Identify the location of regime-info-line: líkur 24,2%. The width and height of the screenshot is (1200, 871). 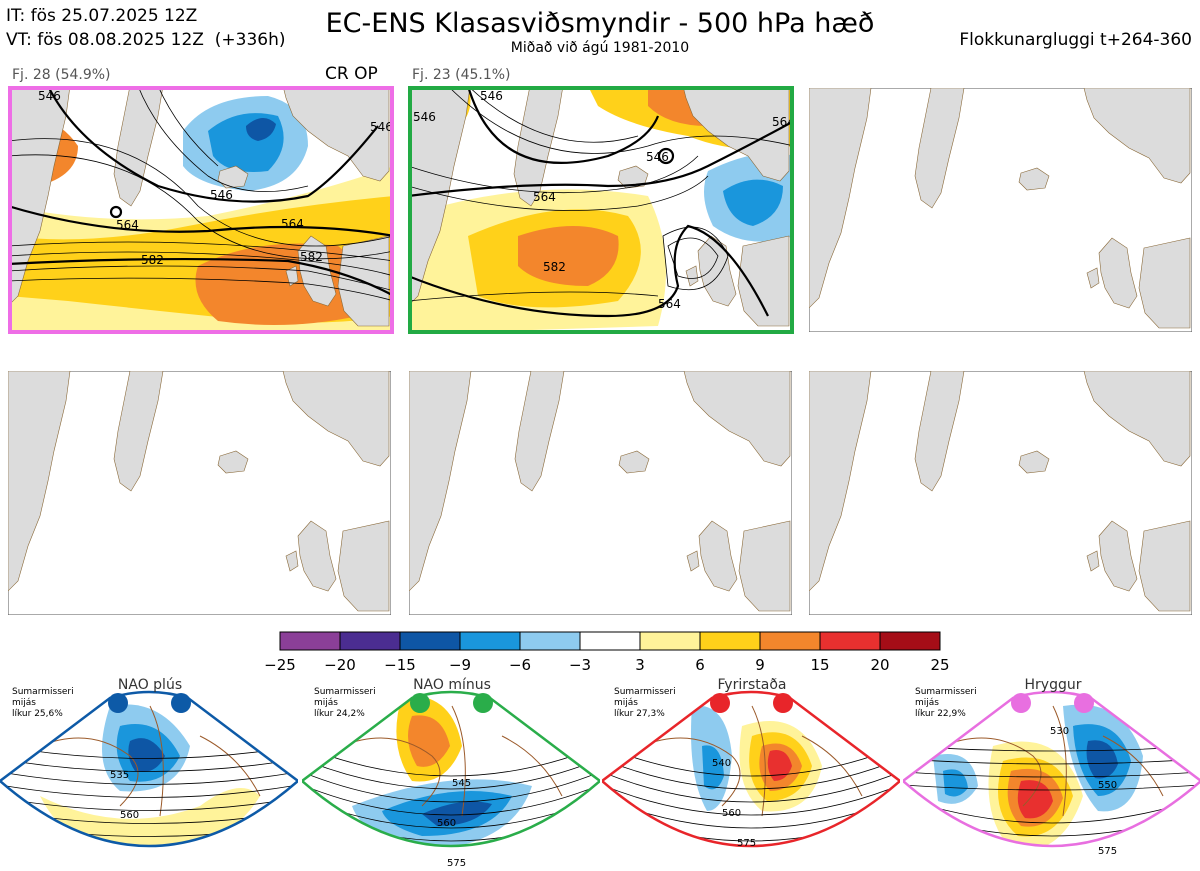
(339, 714).